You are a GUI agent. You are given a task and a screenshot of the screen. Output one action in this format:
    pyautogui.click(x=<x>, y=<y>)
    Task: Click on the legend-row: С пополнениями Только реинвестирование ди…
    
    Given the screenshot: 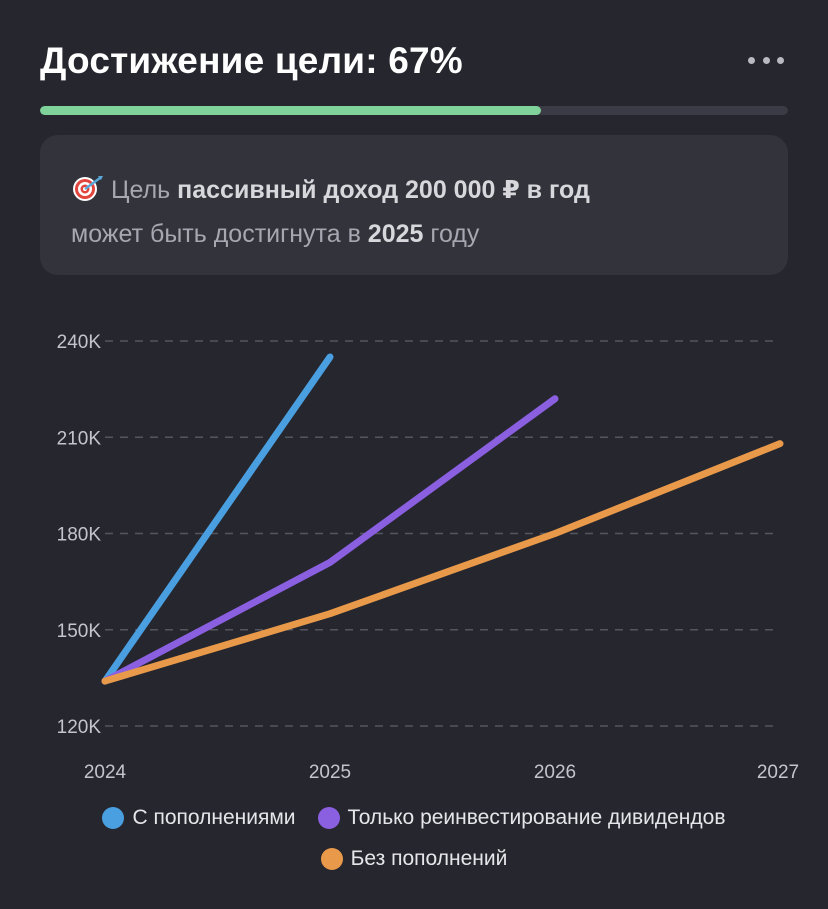 What is the action you would take?
    pyautogui.click(x=414, y=818)
    